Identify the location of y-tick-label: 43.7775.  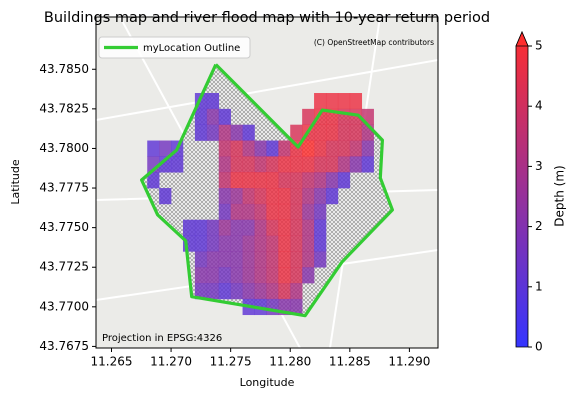
(64, 188).